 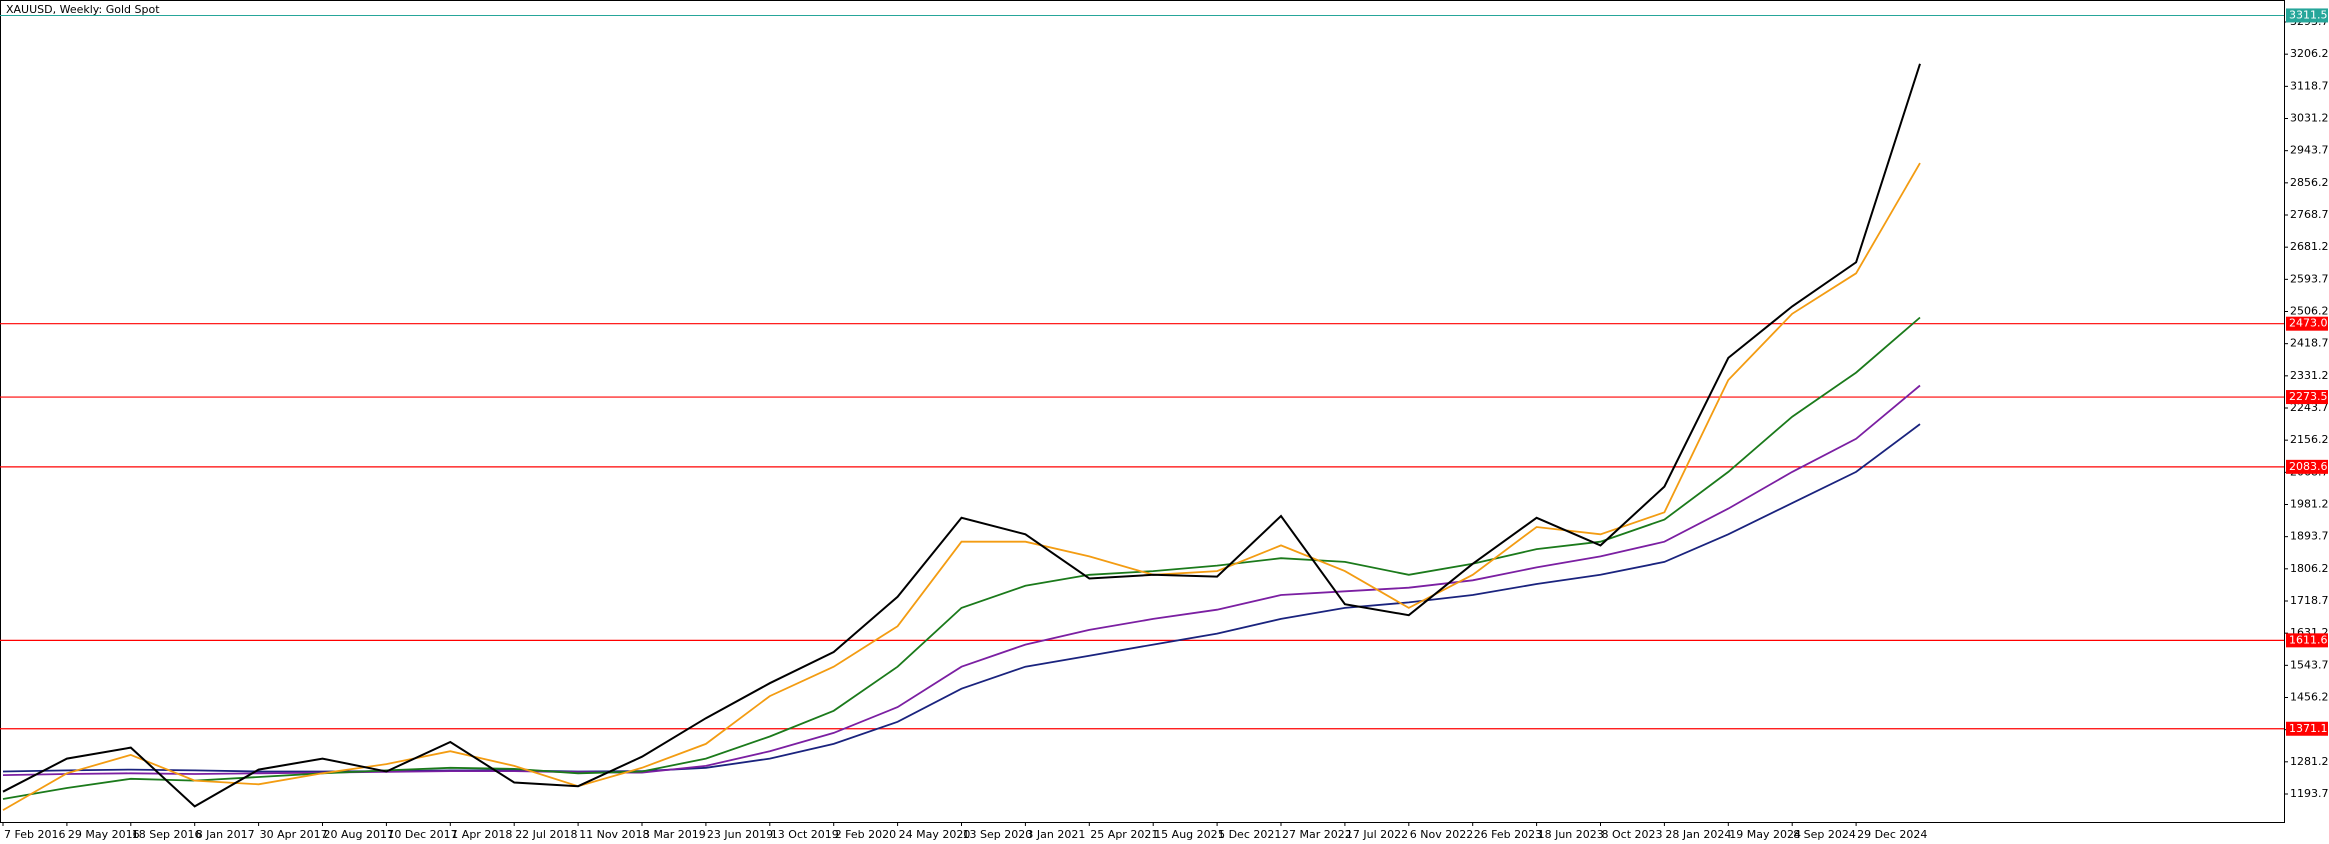 What do you see at coordinates (1124, 834) in the screenshot?
I see `x-tick-label: 25 Apr 2021` at bounding box center [1124, 834].